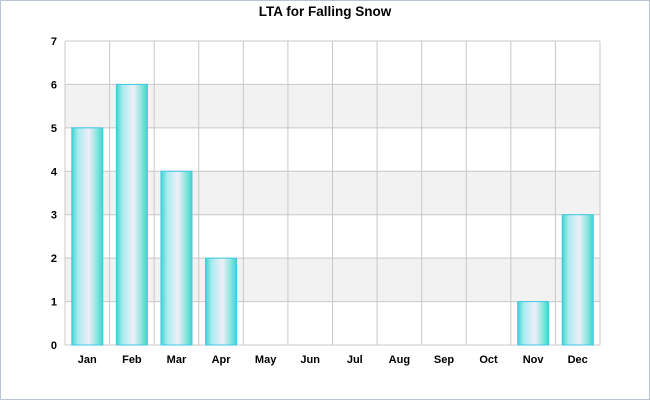 This screenshot has height=400, width=650. What do you see at coordinates (176, 258) in the screenshot?
I see `bar-mar` at bounding box center [176, 258].